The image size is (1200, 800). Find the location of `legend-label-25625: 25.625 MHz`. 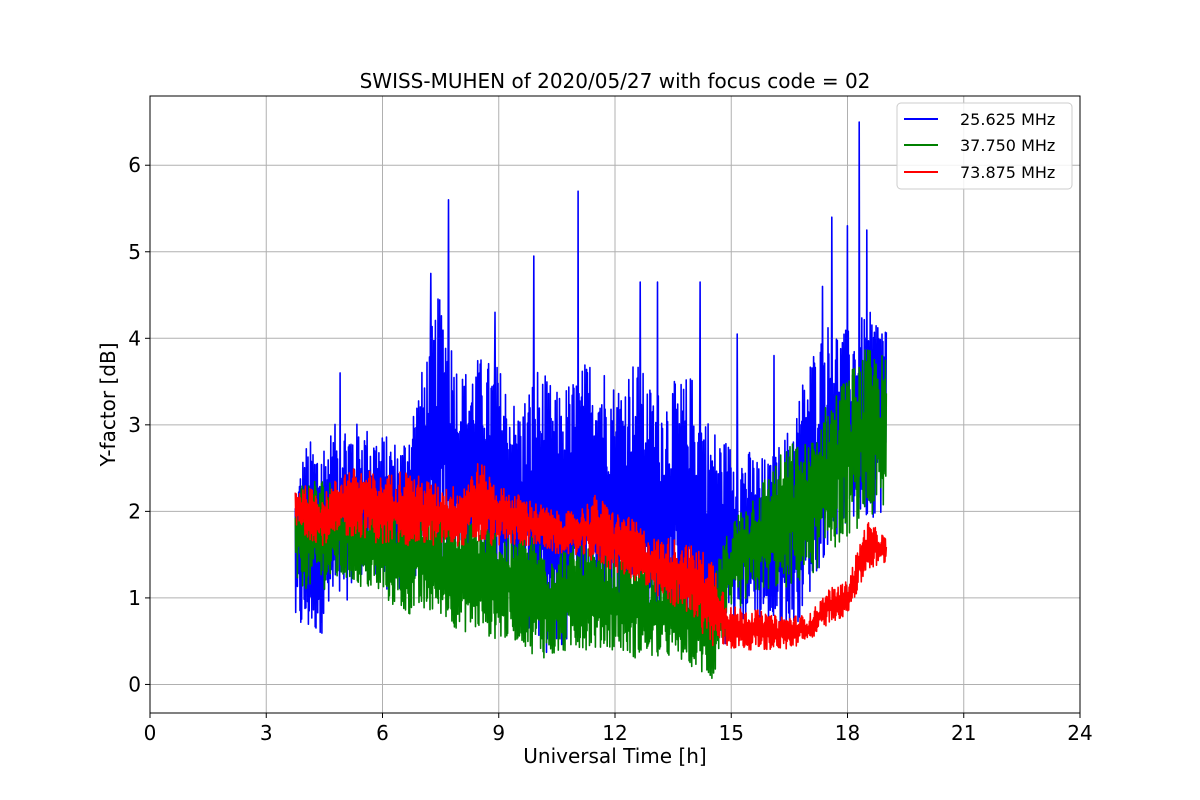

legend-label-25625: 25.625 MHz is located at coordinates (1007, 119).